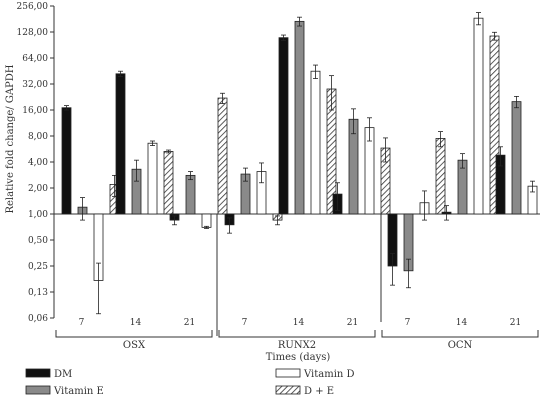  Describe the element at coordinates (38, 215) in the screenshot. I see `y-tick-label: 1,00` at that location.